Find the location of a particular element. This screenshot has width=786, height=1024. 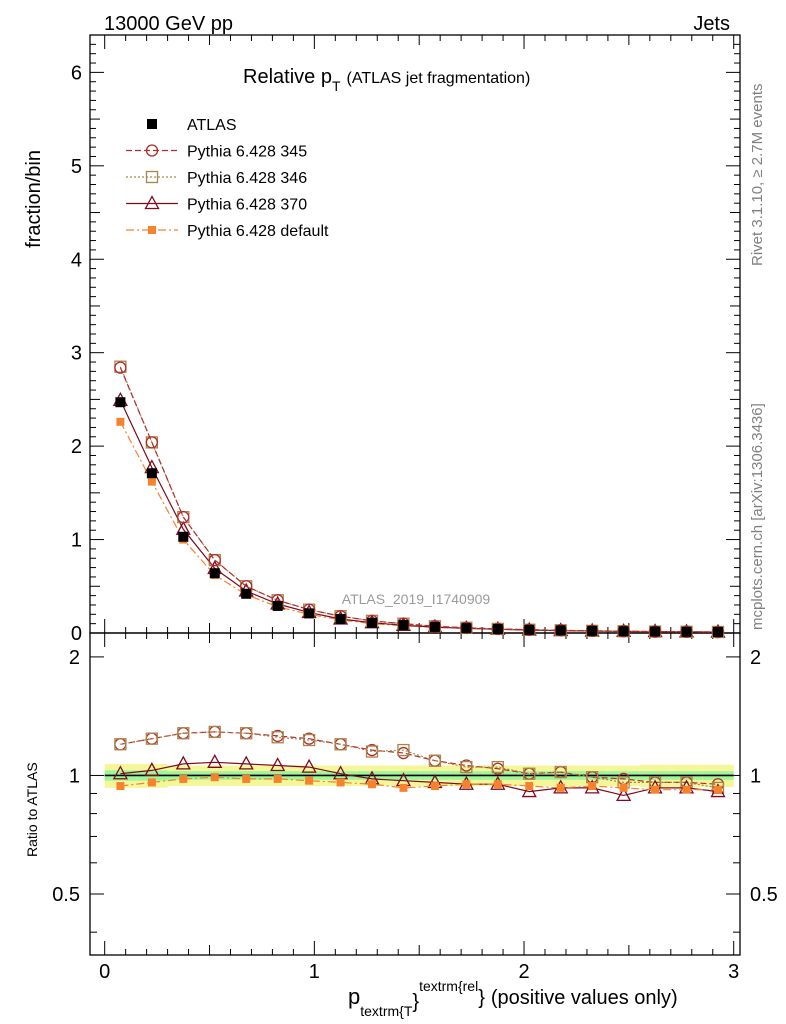

legend-marker-p370 is located at coordinates (152, 202).